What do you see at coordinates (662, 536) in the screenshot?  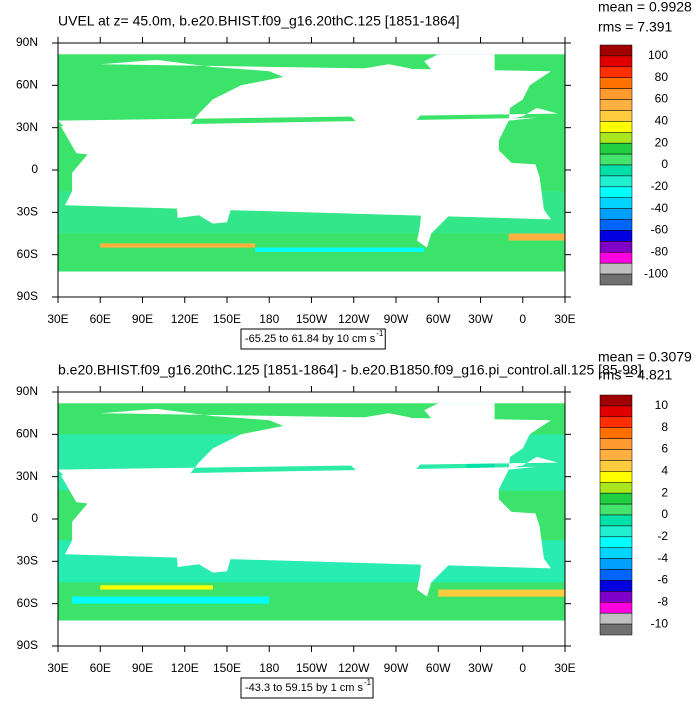 I see `colorbar-label: -2` at bounding box center [662, 536].